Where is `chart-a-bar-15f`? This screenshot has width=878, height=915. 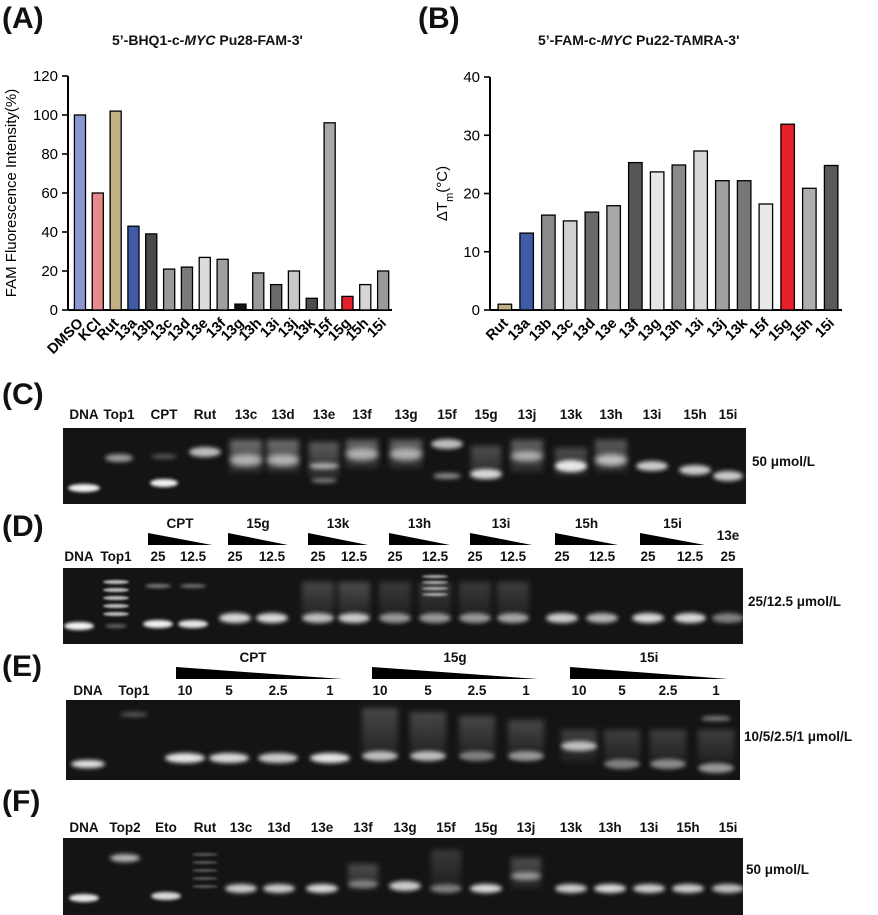
chart-a-bar-15f is located at coordinates (329, 216).